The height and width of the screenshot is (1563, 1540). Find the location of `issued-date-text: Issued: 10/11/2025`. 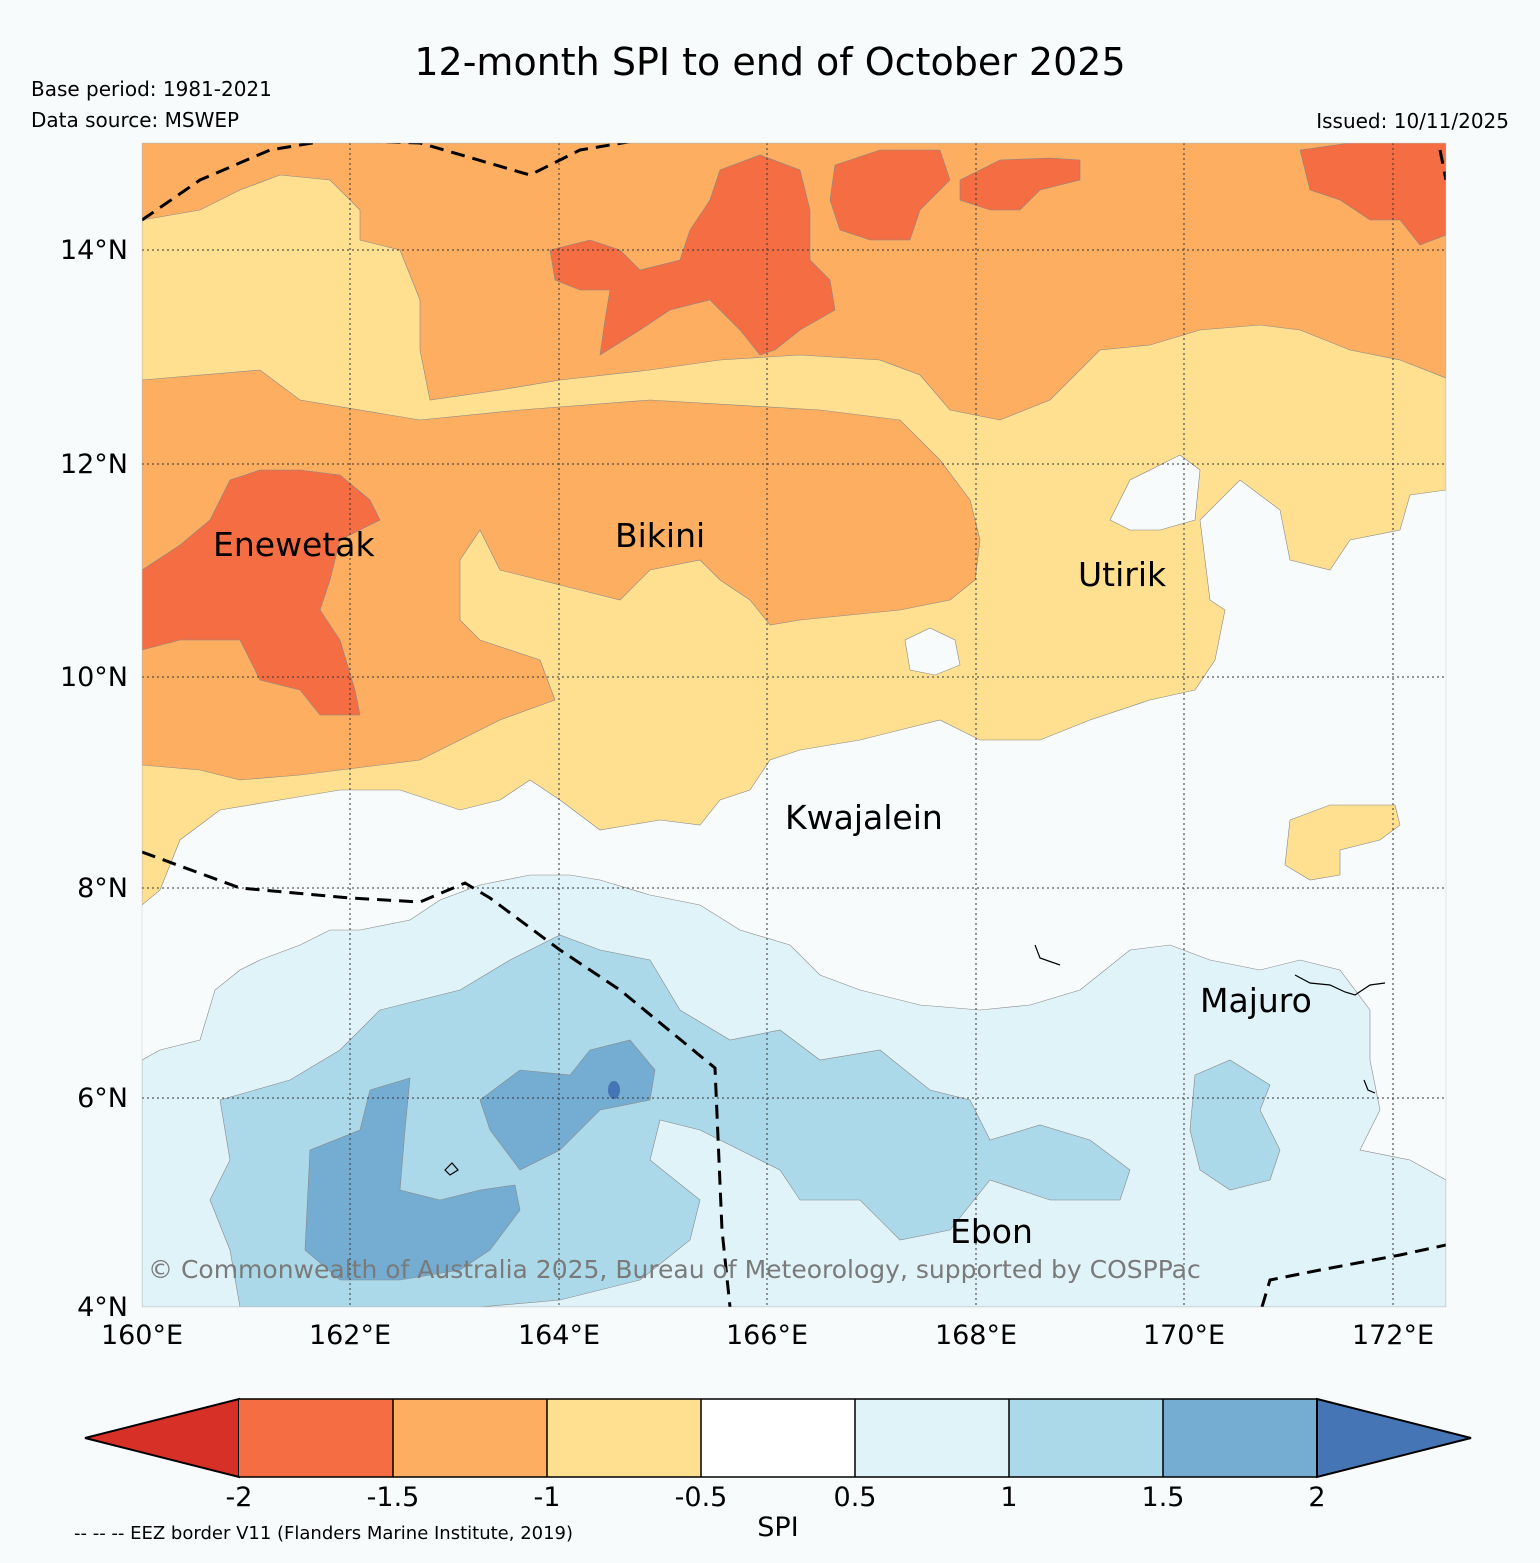

issued-date-text: Issued: 10/11/2025 is located at coordinates (1412, 121).